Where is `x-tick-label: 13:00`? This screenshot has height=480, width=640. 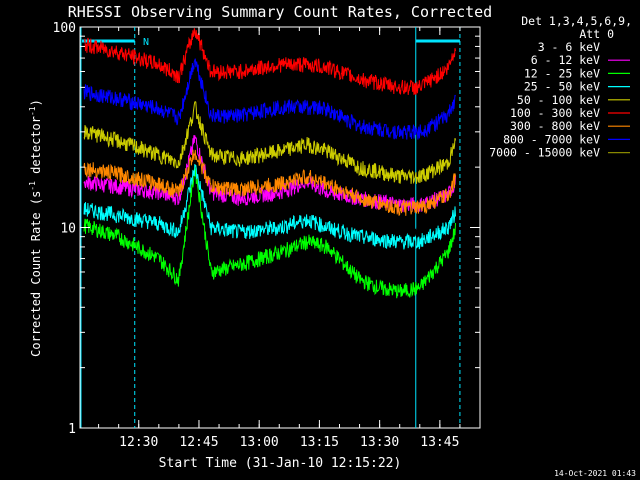
x-tick-label: 13:00 is located at coordinates (259, 442).